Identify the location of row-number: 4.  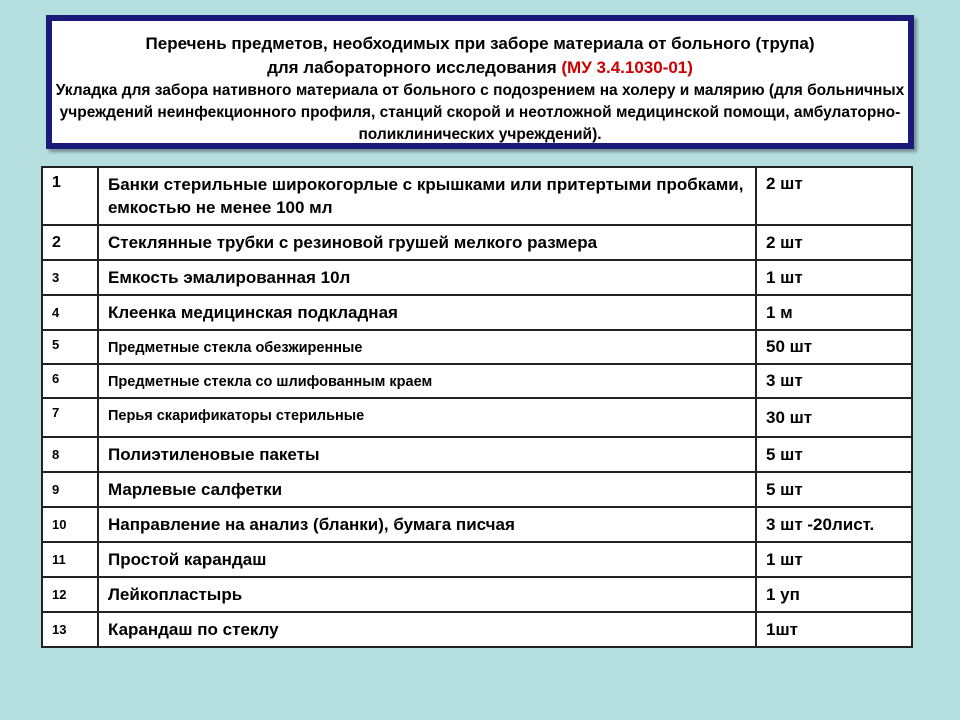
(70, 312).